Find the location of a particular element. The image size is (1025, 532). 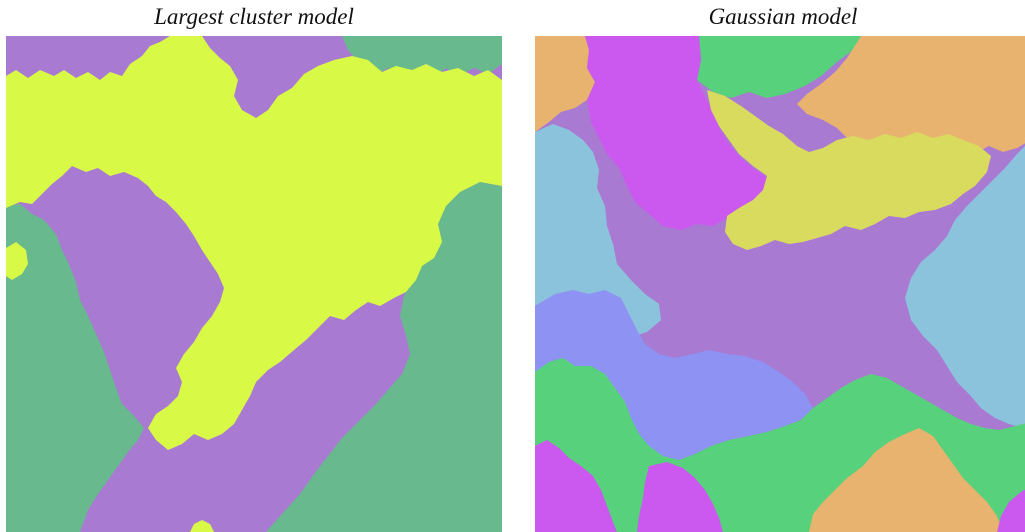

largest-cluster-title: Largest cluster model is located at coordinates (254, 16).